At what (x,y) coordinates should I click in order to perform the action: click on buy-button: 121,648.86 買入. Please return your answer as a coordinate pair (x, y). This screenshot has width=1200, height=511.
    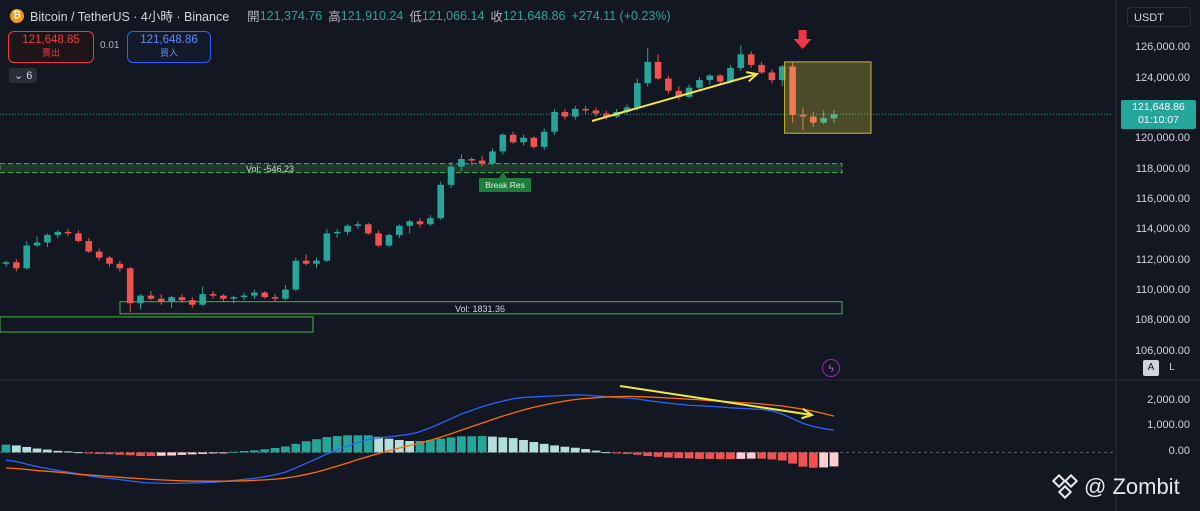
    Looking at the image, I should click on (169, 47).